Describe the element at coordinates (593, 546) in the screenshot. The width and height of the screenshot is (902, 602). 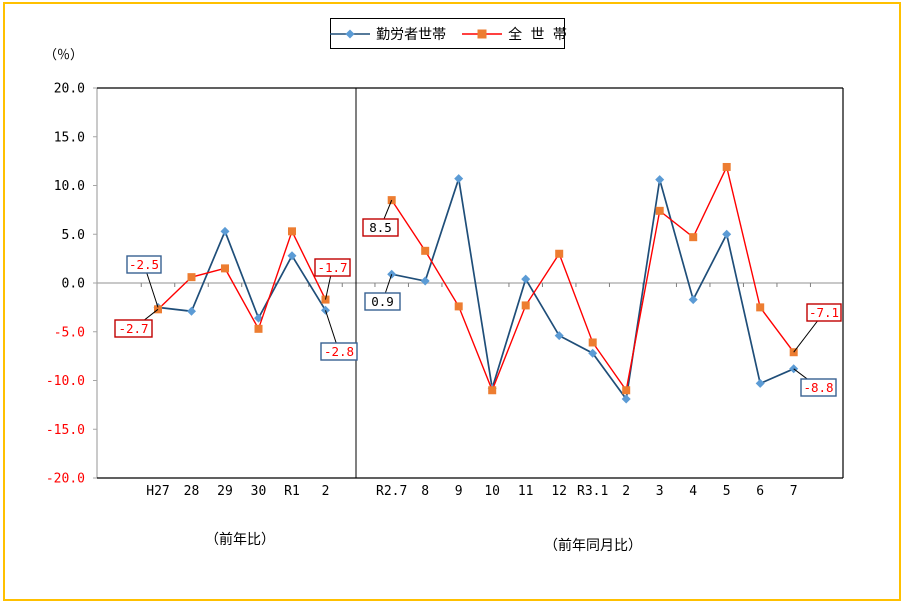
I see `right-section-caption: （前年同月比）` at that location.